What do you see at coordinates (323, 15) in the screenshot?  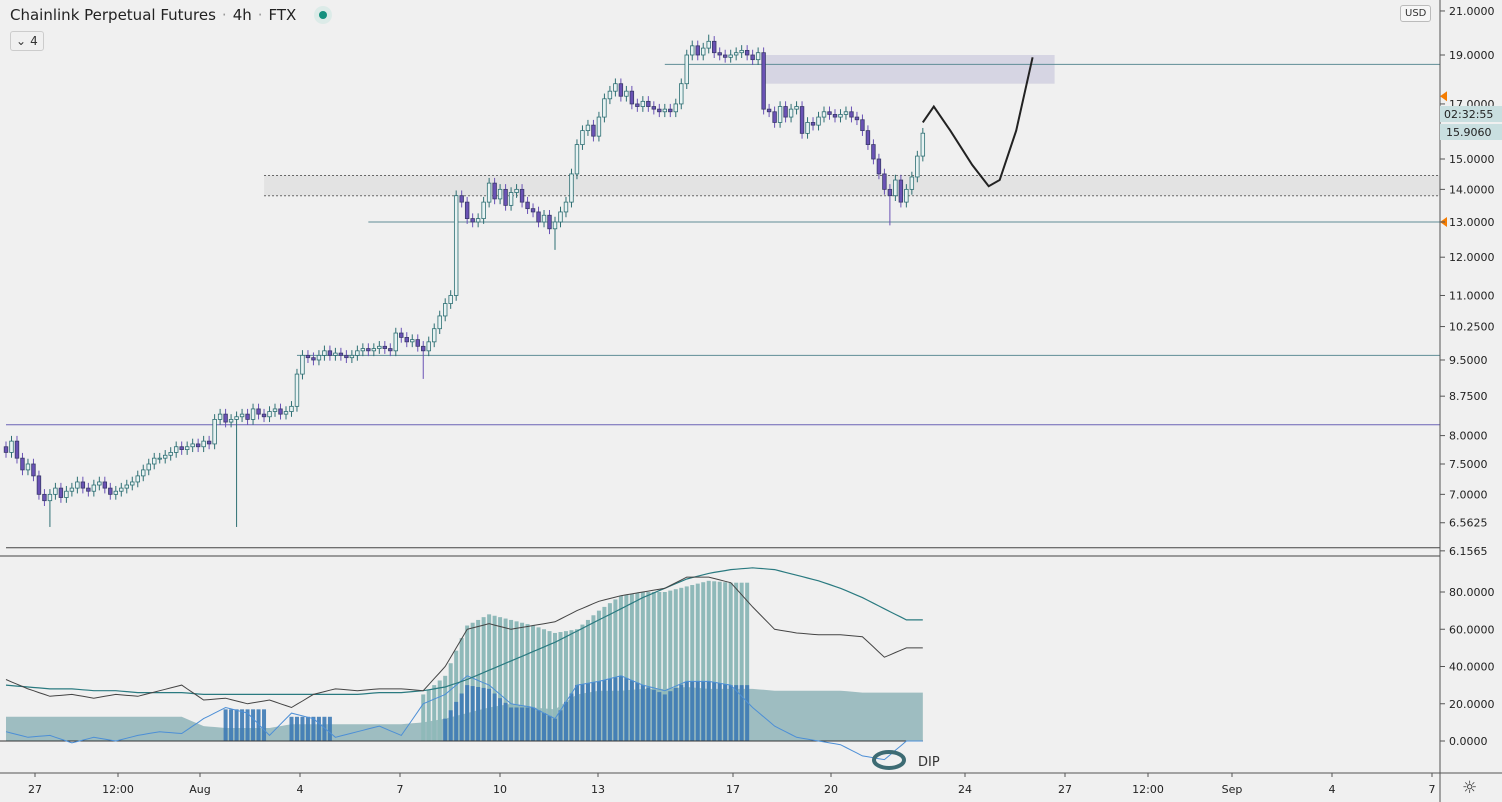 I see `market-status-icon` at bounding box center [323, 15].